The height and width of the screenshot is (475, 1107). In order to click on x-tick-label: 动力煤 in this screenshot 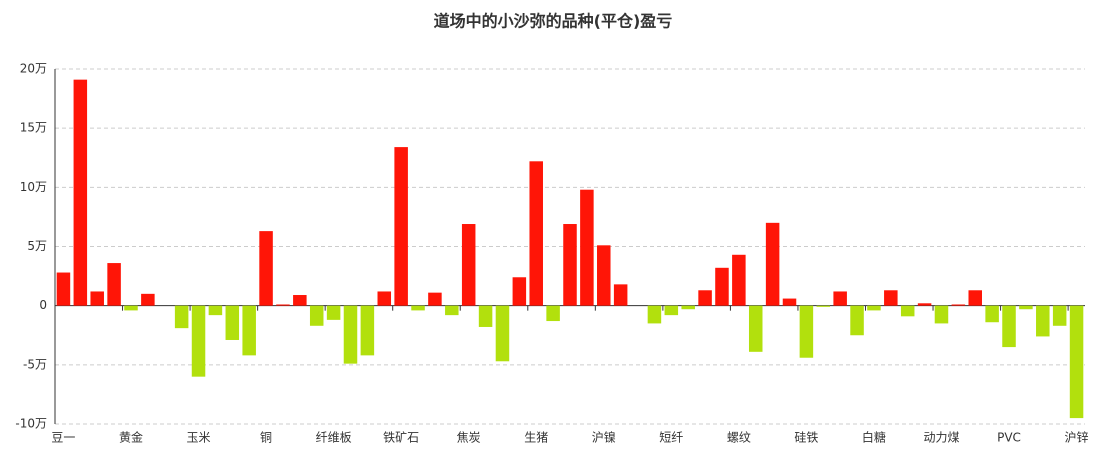, I will do `click(941, 438)`.